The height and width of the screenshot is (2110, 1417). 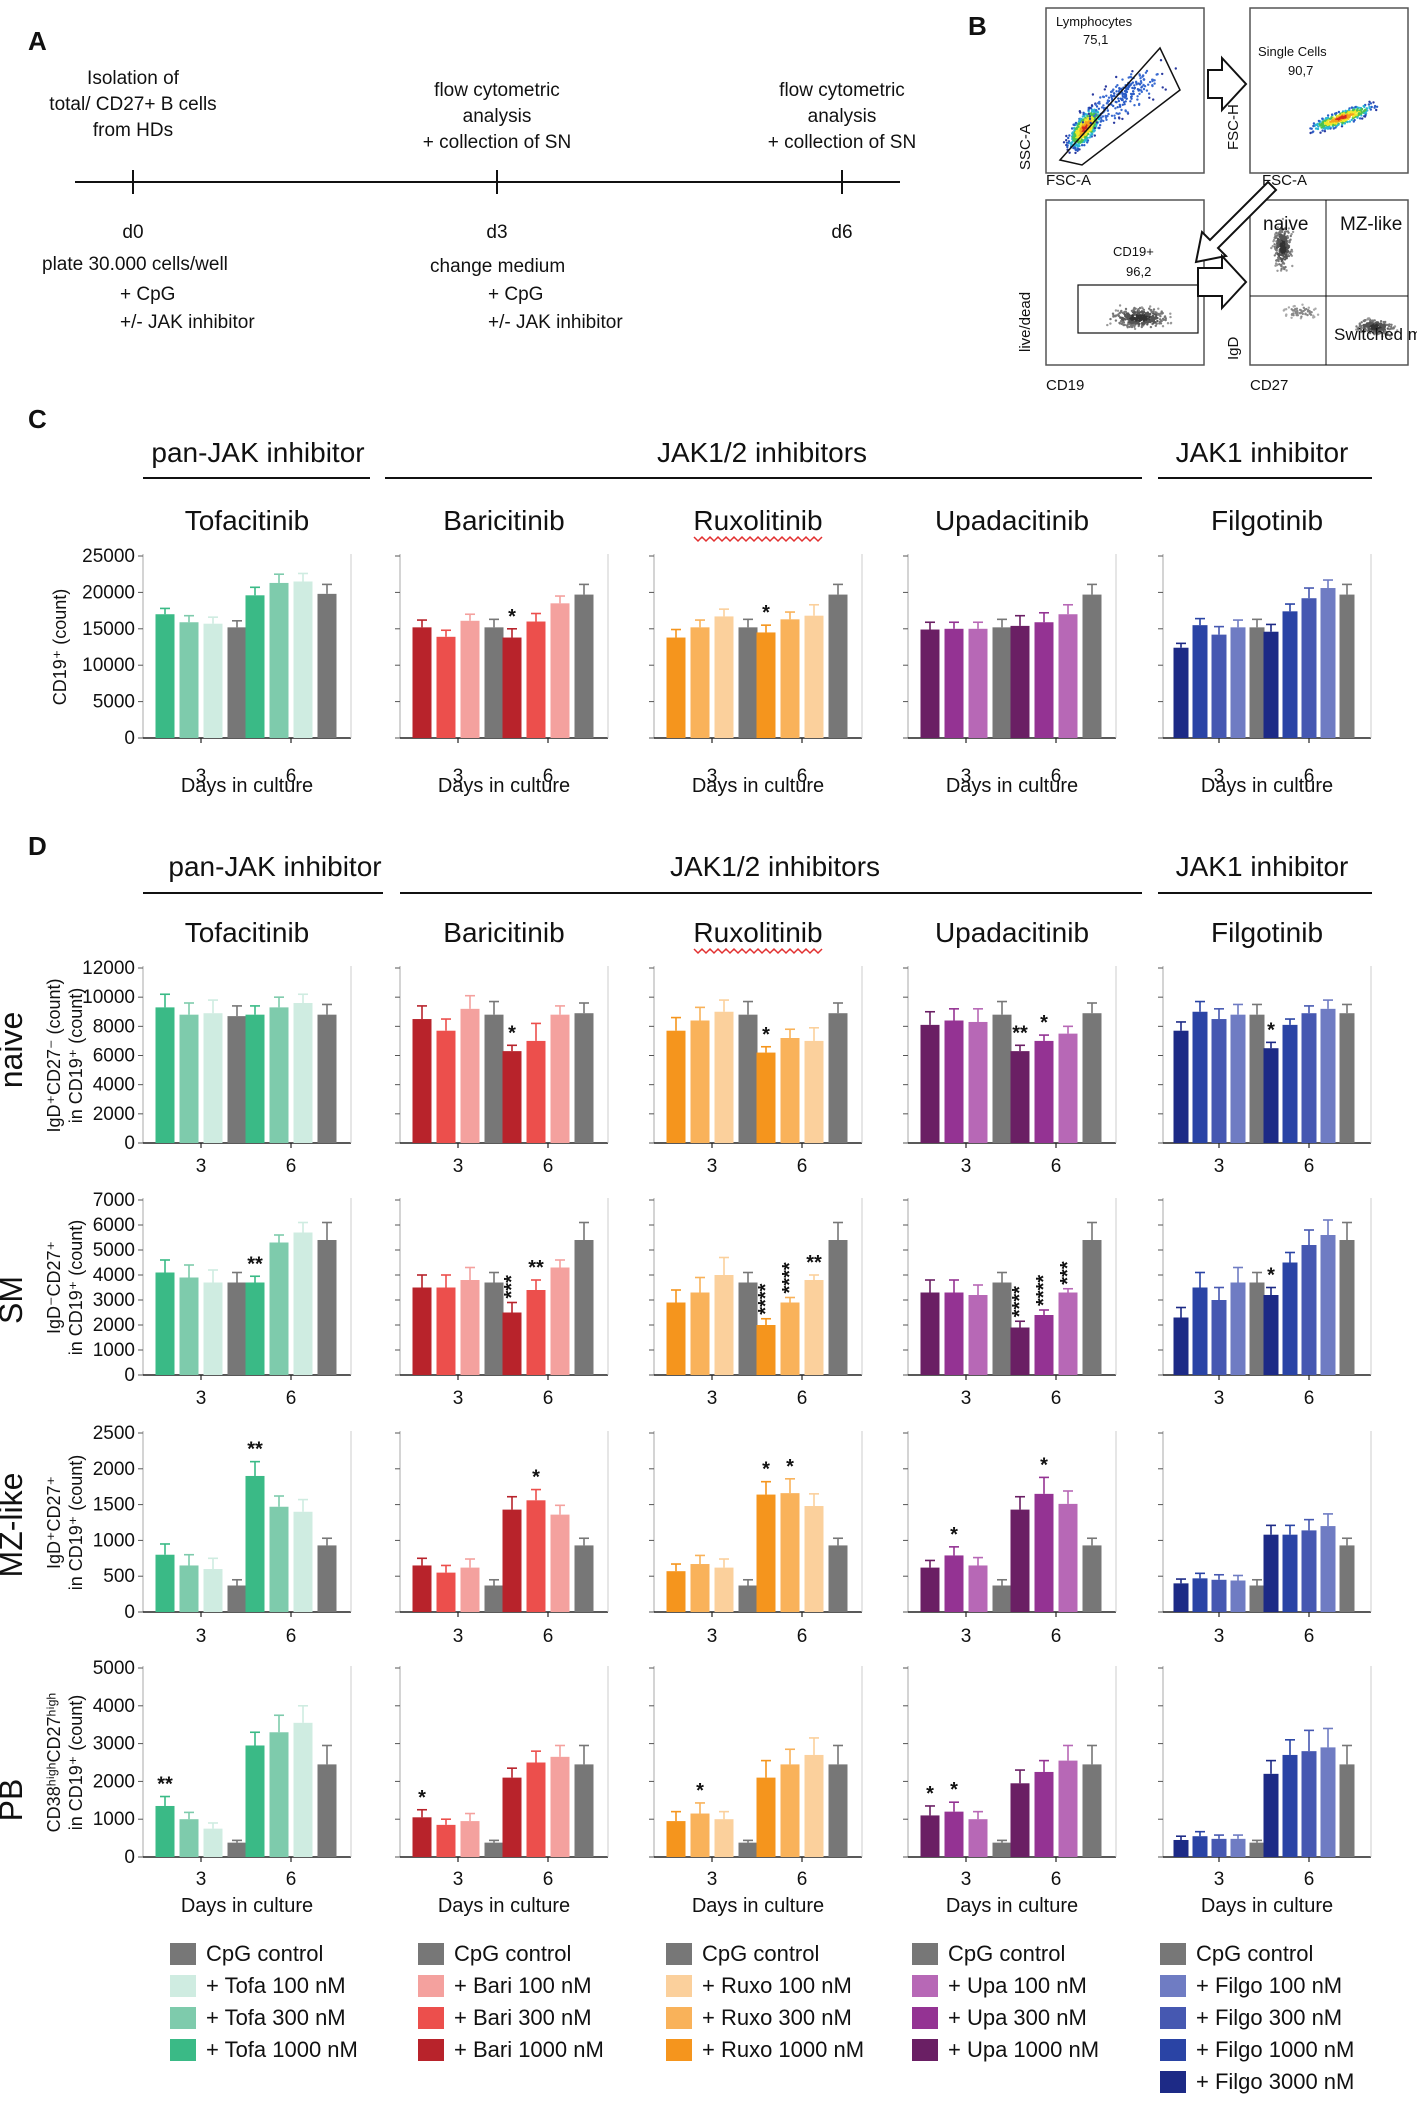 I want to click on significance-mark: ****, so click(x=790, y=1277).